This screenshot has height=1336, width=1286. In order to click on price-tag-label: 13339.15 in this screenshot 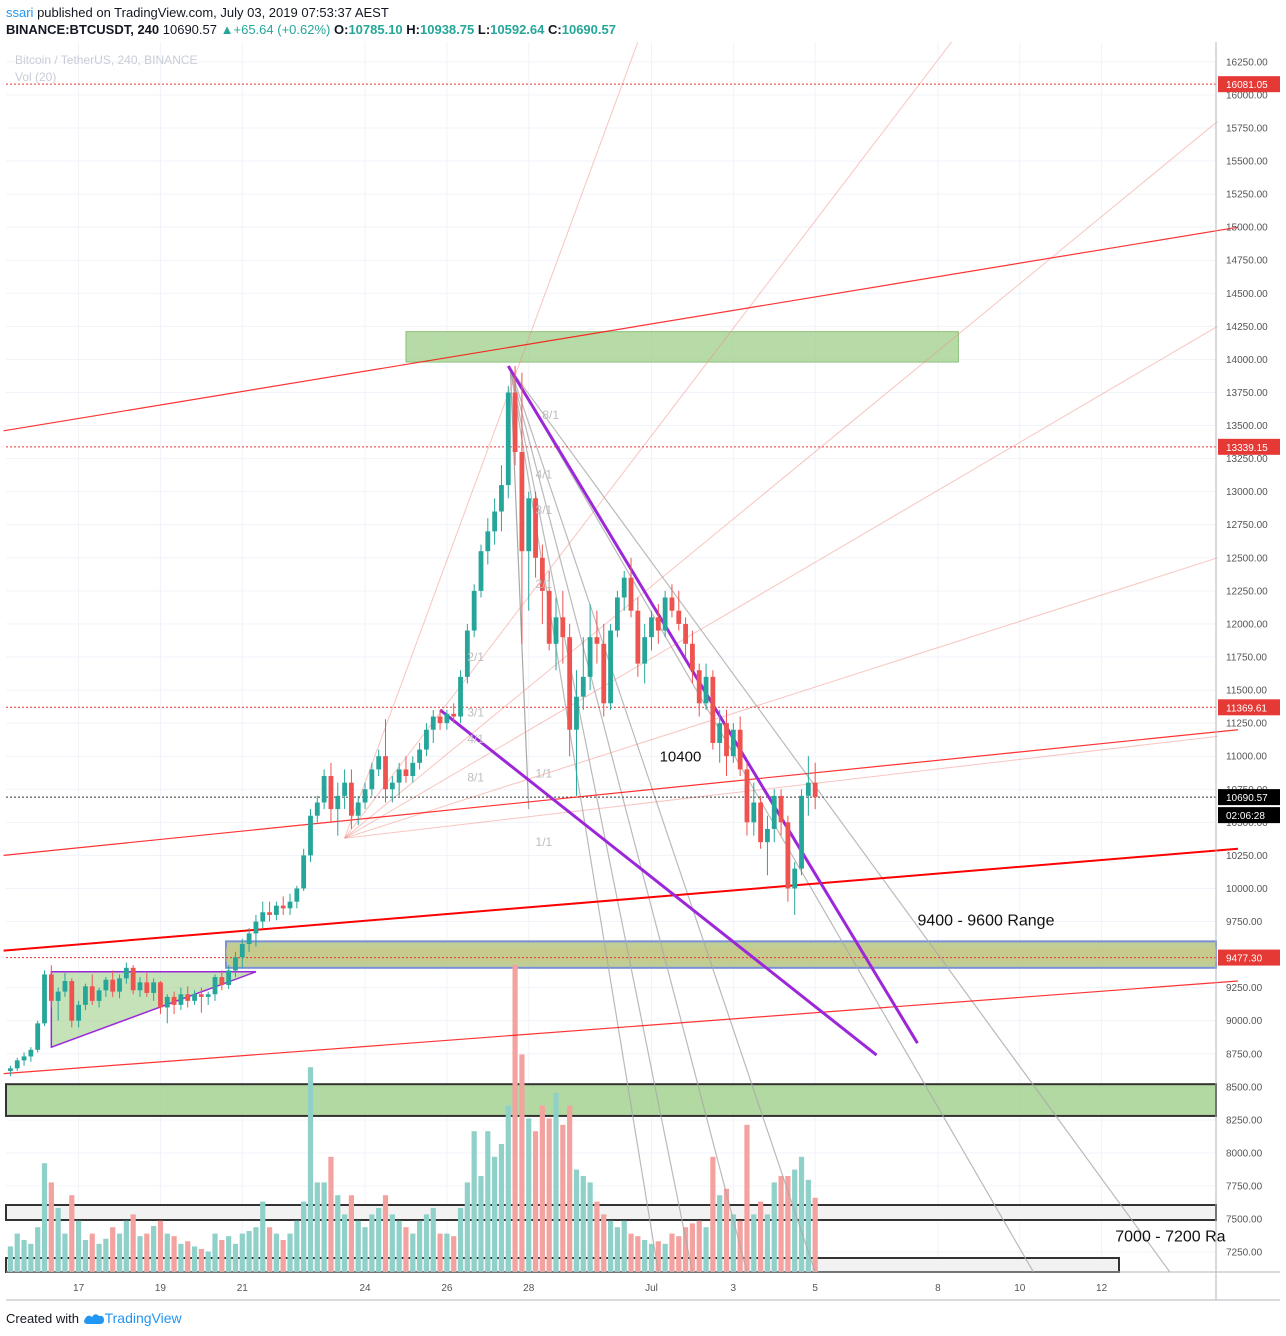, I will do `click(1247, 448)`.